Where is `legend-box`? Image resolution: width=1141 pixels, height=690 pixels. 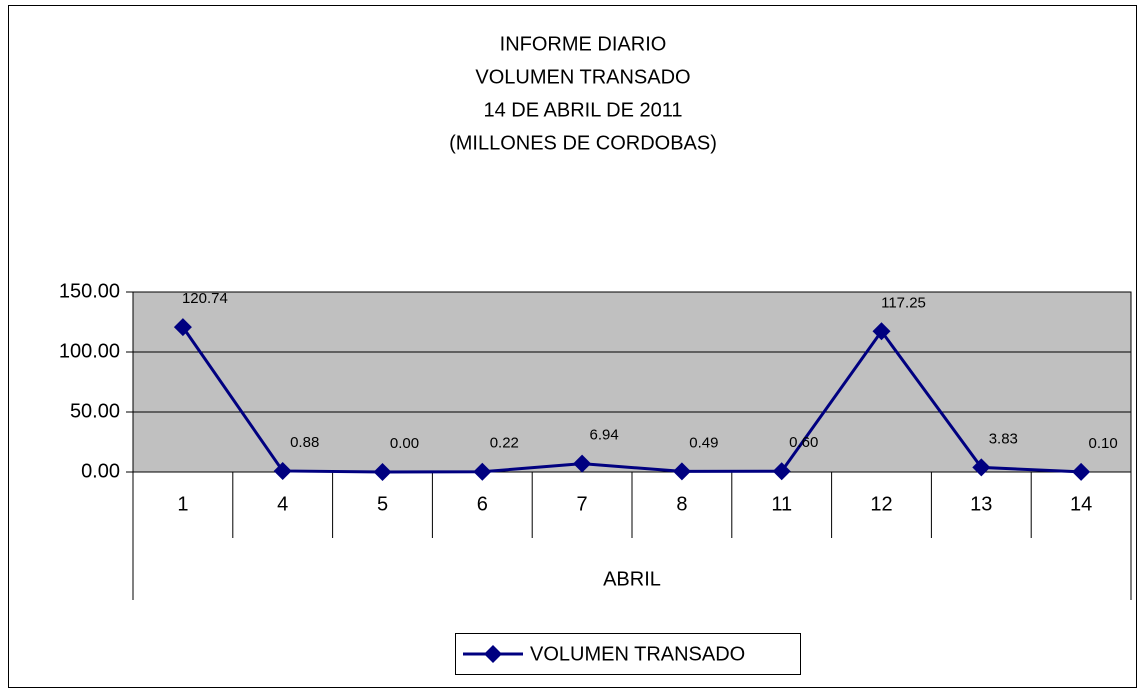 legend-box is located at coordinates (628, 654).